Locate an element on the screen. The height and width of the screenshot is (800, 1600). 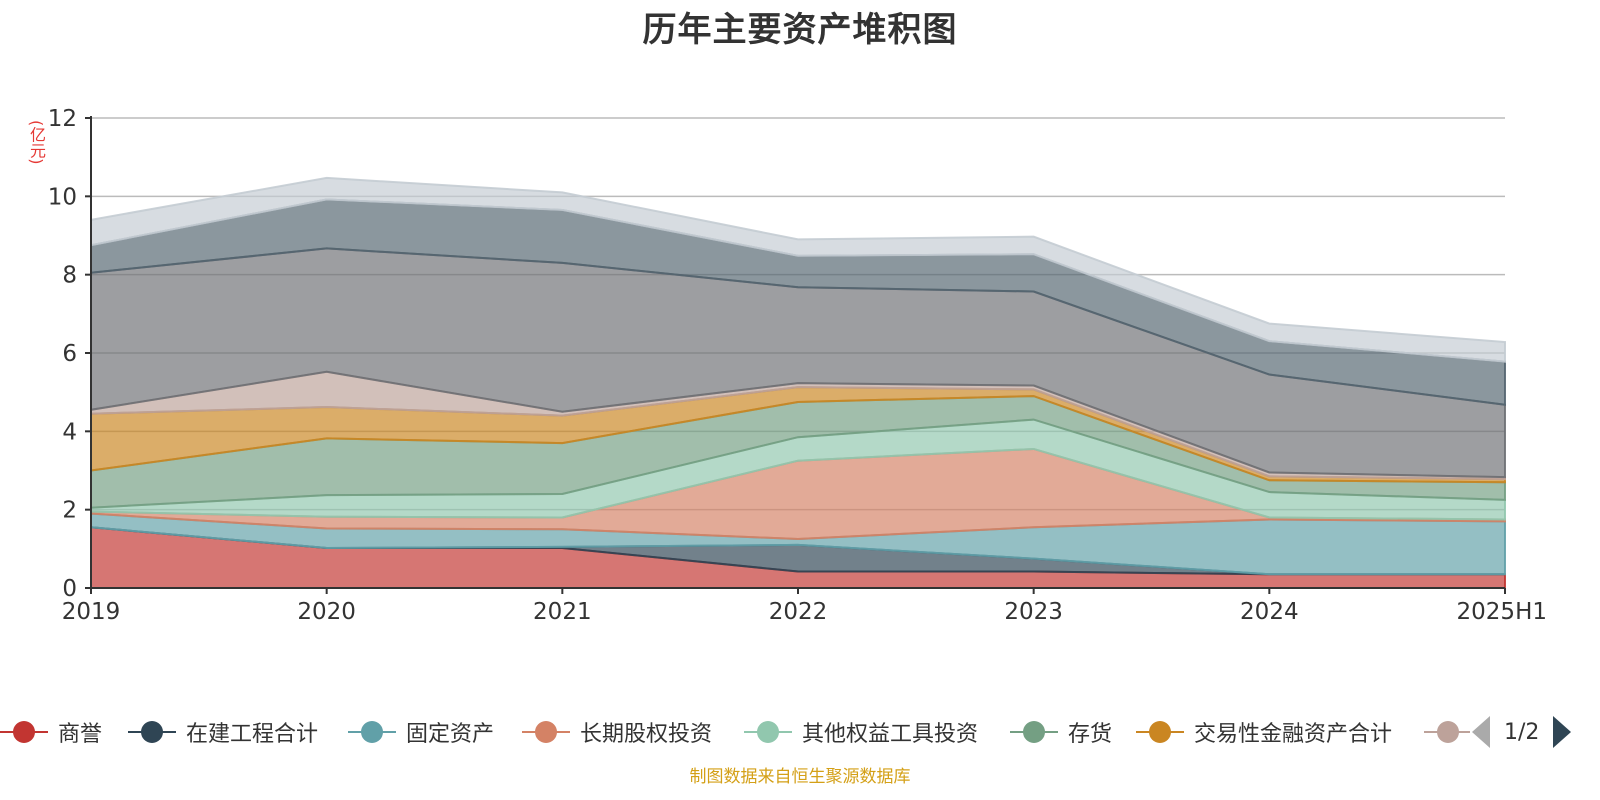
legend-label: 在建工程合计 is located at coordinates (252, 734).